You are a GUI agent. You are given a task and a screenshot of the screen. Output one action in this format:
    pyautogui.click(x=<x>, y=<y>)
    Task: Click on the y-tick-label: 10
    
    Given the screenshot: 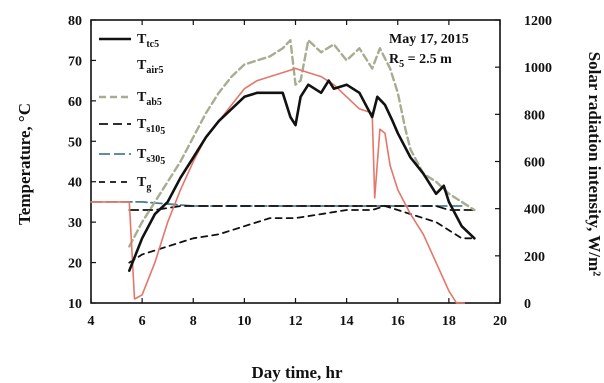 What is the action you would take?
    pyautogui.click(x=75, y=304)
    